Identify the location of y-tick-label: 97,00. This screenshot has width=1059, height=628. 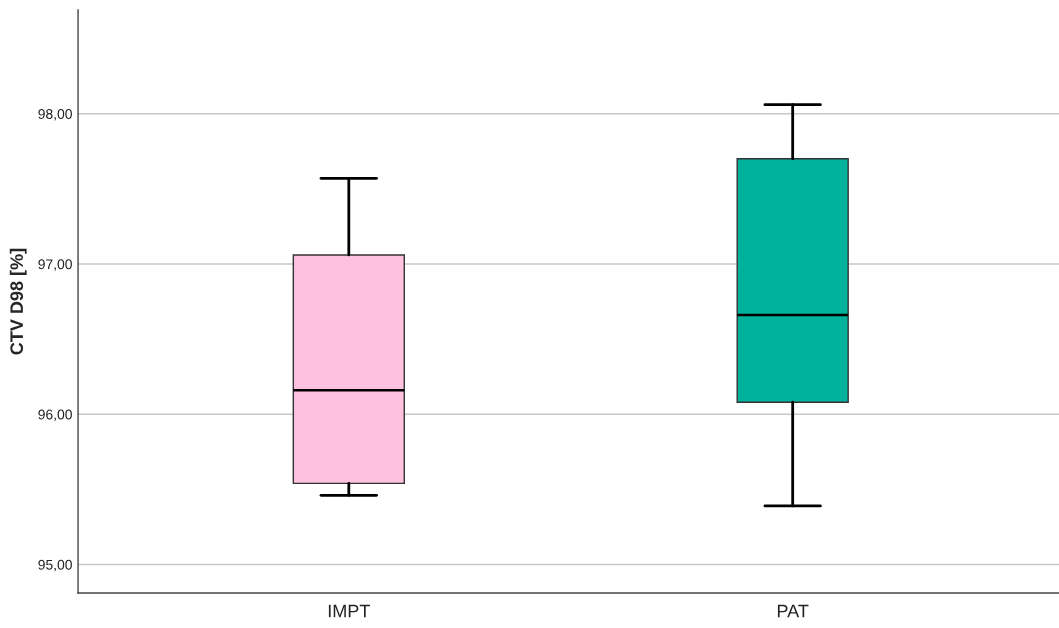
(55, 265).